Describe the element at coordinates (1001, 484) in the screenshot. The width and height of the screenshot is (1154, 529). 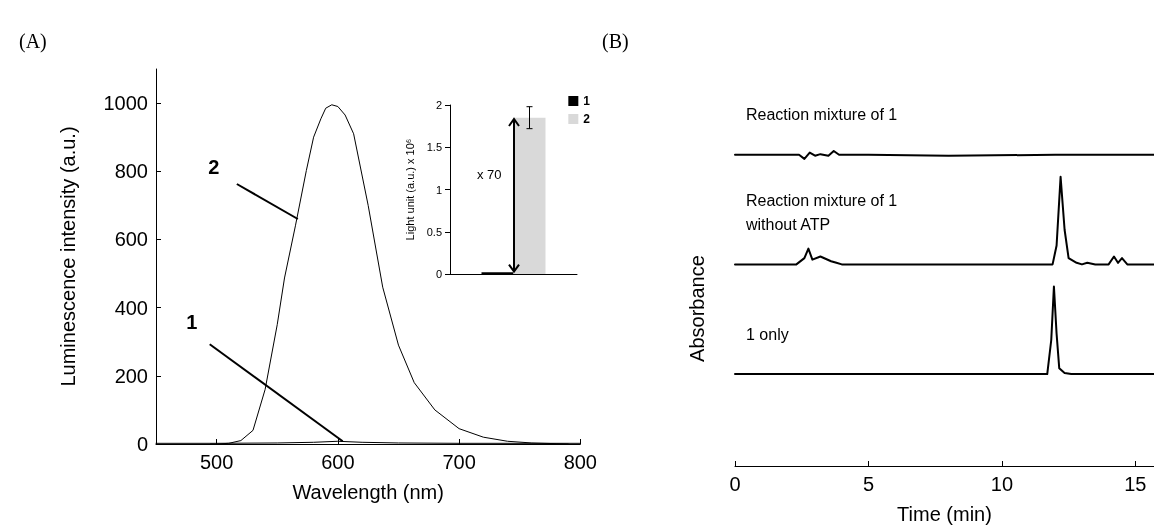
I see `x-tick-label: 10` at that location.